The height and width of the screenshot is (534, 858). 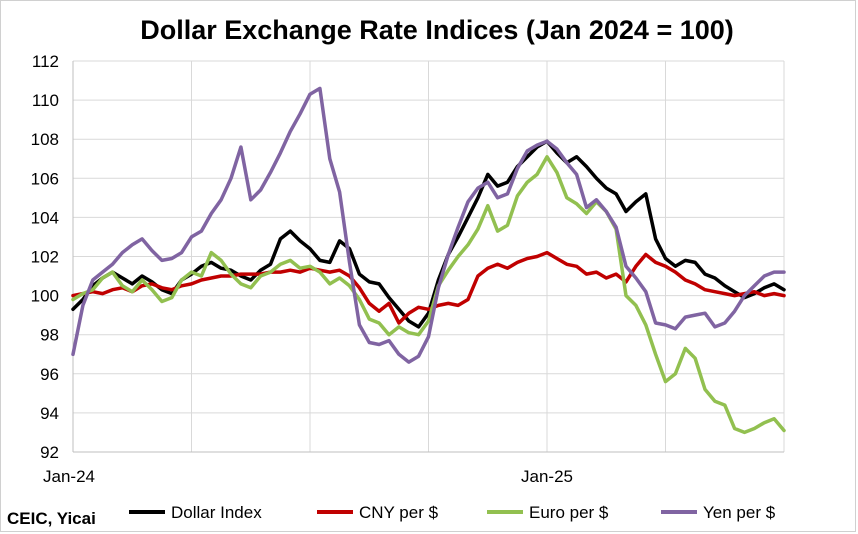 What do you see at coordinates (49, 413) in the screenshot?
I see `y-tick-label-94: 94` at bounding box center [49, 413].